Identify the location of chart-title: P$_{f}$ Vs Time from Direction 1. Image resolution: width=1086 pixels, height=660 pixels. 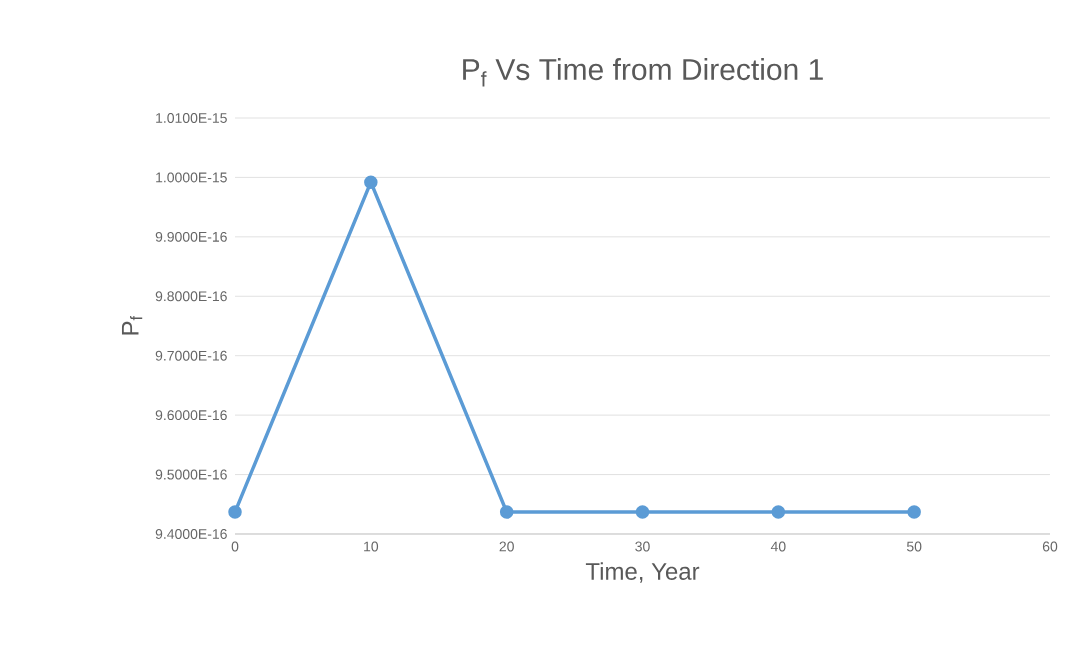
(643, 72).